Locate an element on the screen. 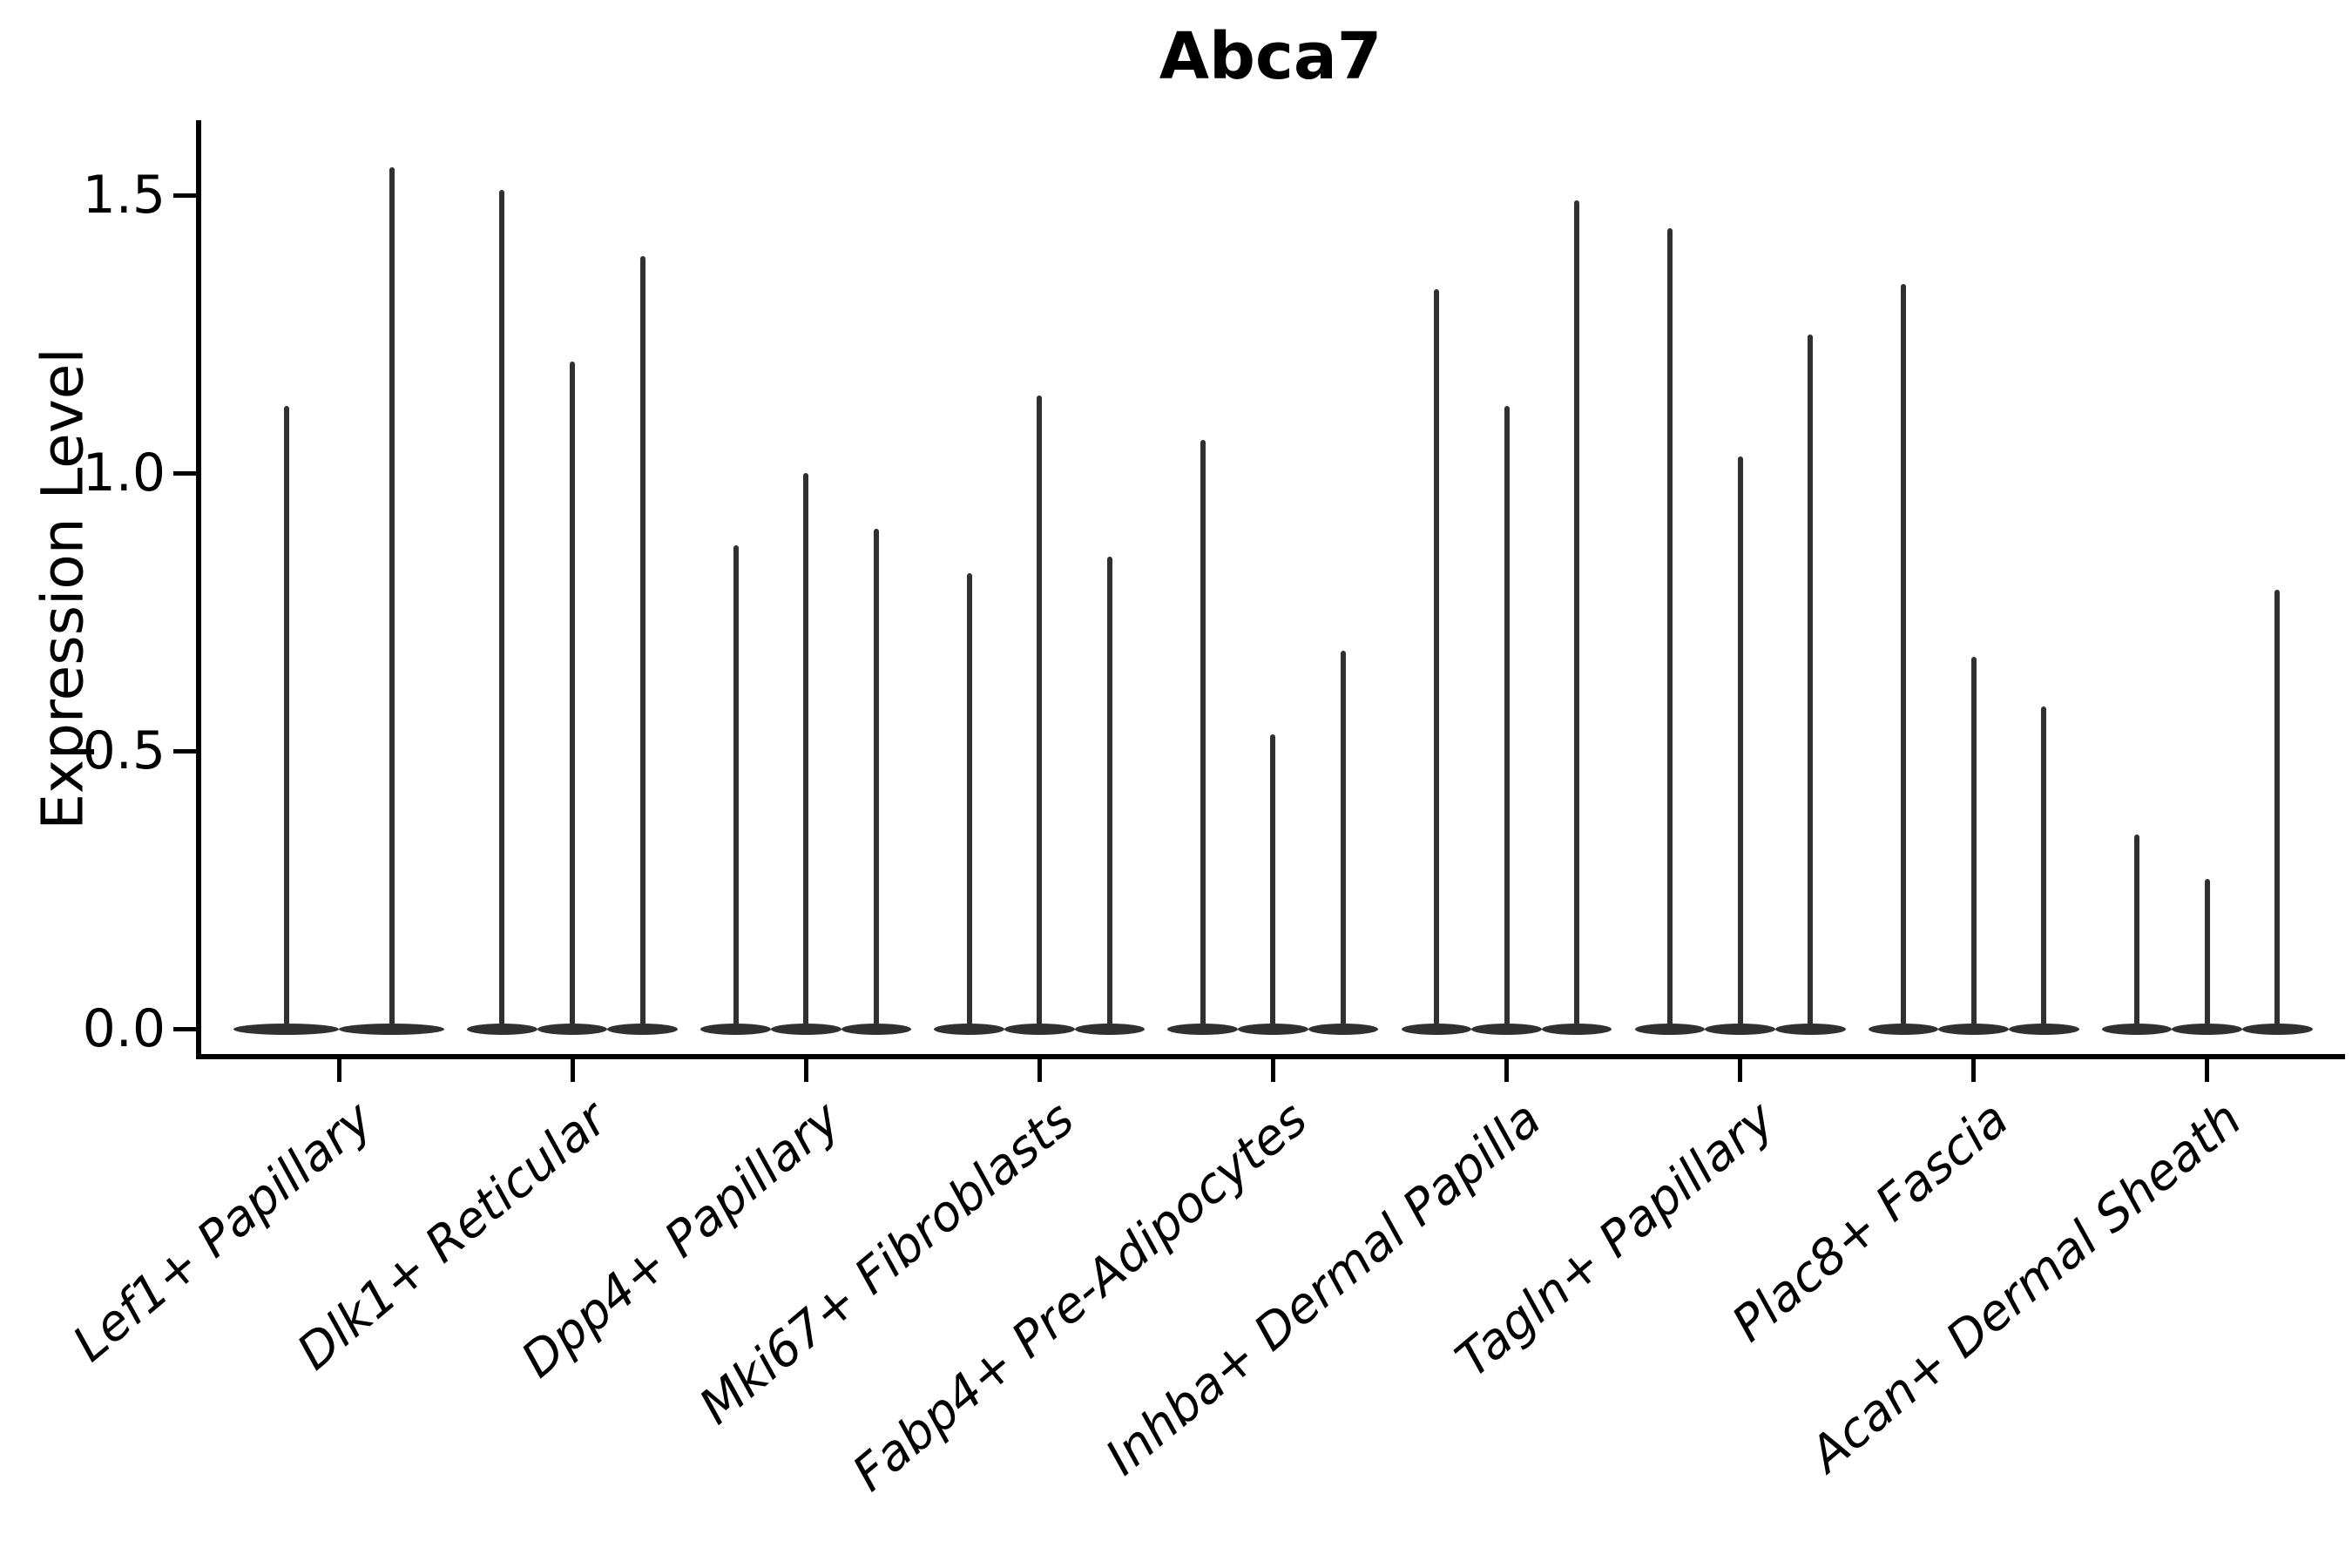 Image resolution: width=2352 pixels, height=1568 pixels. y-tick-label: 1.0 is located at coordinates (124, 474).